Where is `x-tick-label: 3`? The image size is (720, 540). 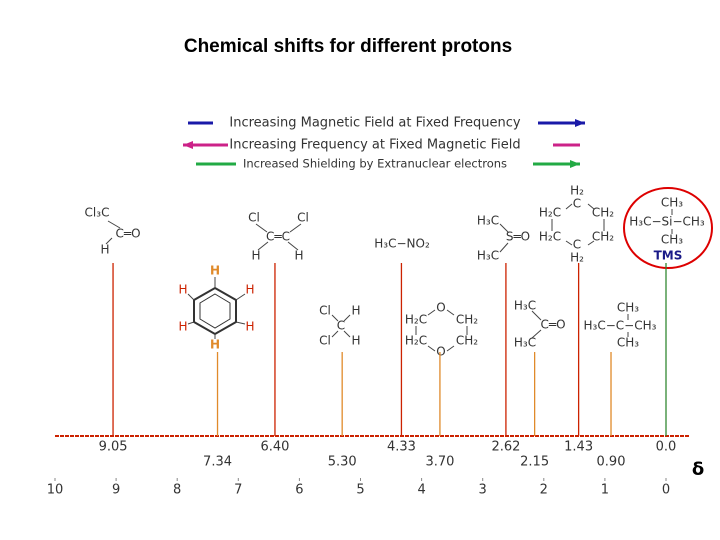 x-tick-label: 3 is located at coordinates (483, 490).